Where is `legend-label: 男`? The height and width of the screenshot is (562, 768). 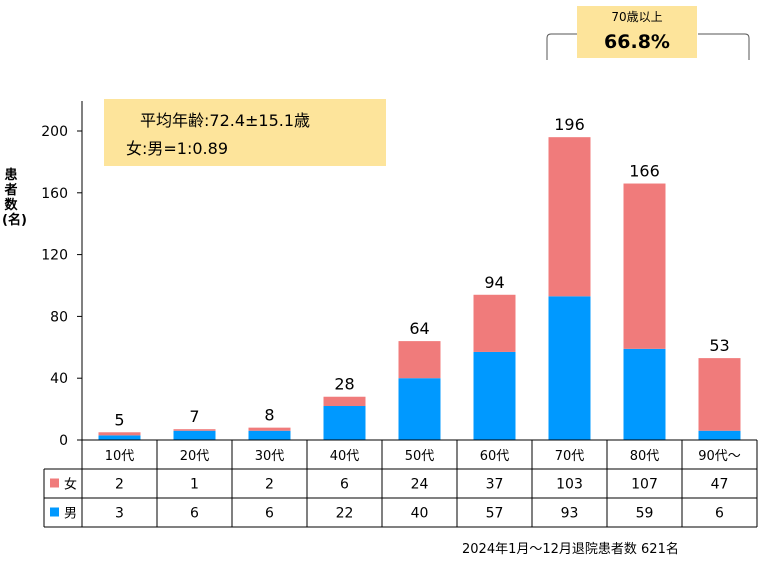 legend-label: 男 is located at coordinates (70, 514).